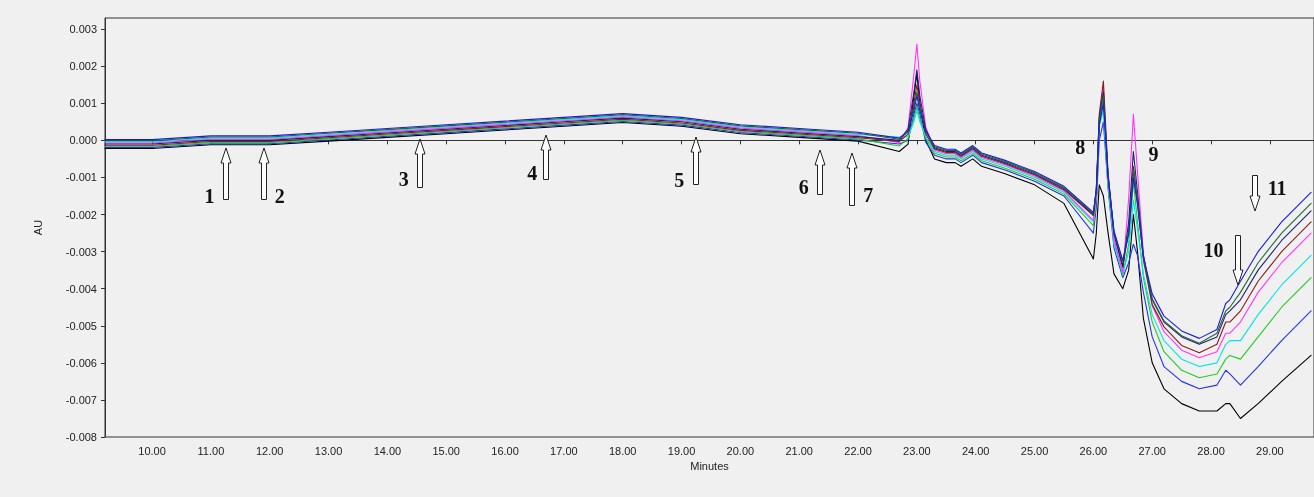 The image size is (1314, 497). What do you see at coordinates (81, 325) in the screenshot?
I see `y-tick-label: -0.005` at bounding box center [81, 325].